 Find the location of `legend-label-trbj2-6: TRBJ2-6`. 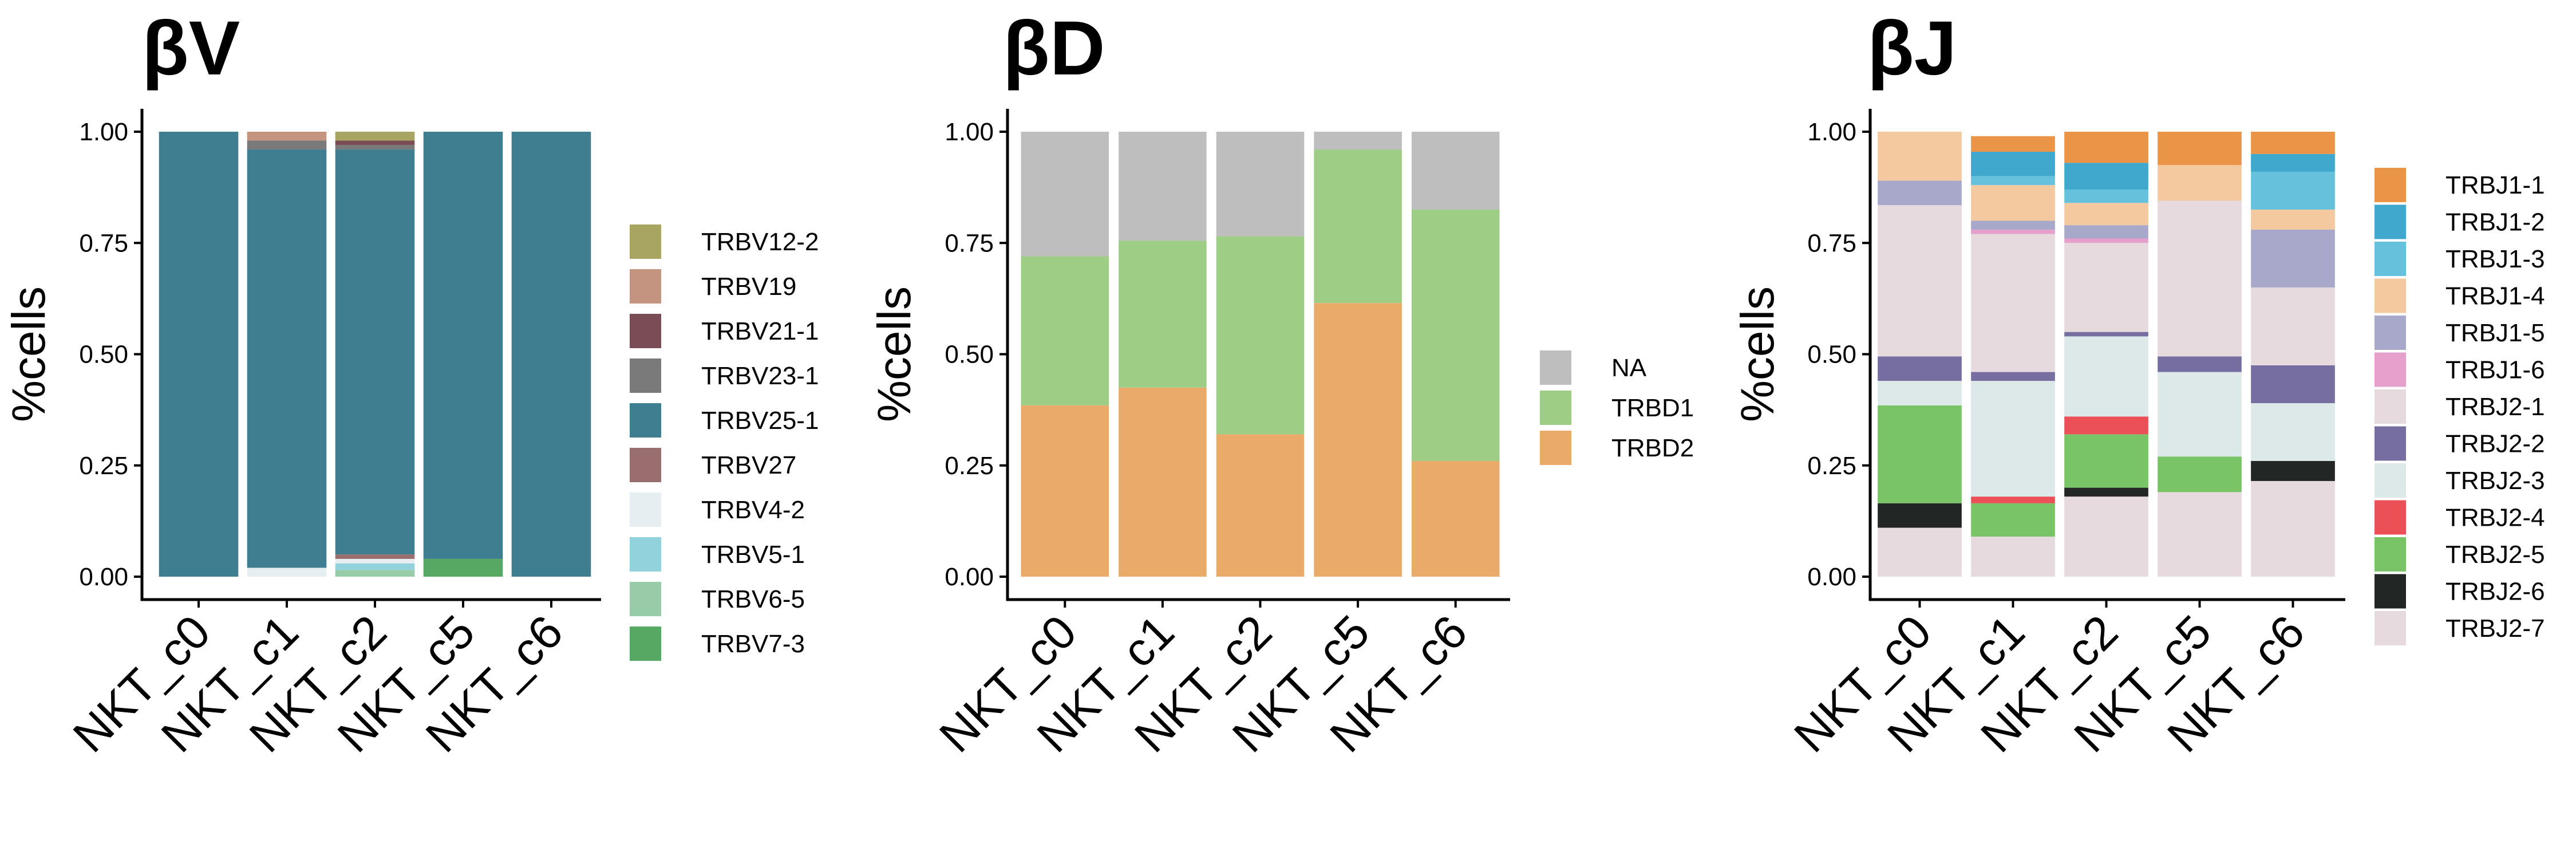

legend-label-trbj2-6: TRBJ2-6 is located at coordinates (2495, 592).